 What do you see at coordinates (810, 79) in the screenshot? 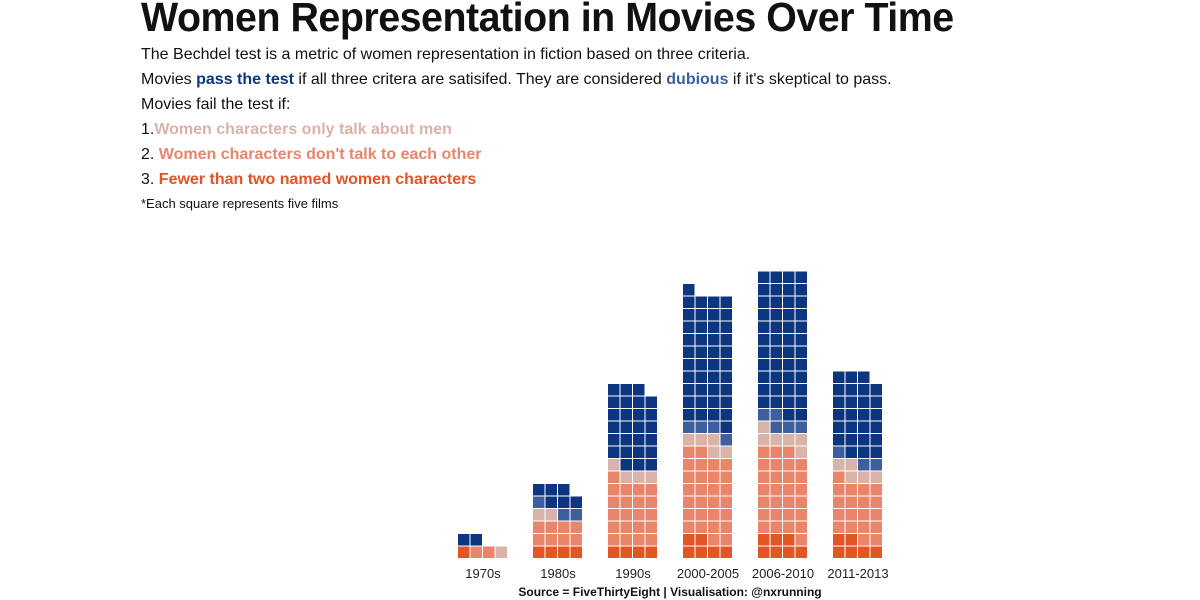
I see `intro-line-2-suffix: if it's skeptical to pass.` at bounding box center [810, 79].